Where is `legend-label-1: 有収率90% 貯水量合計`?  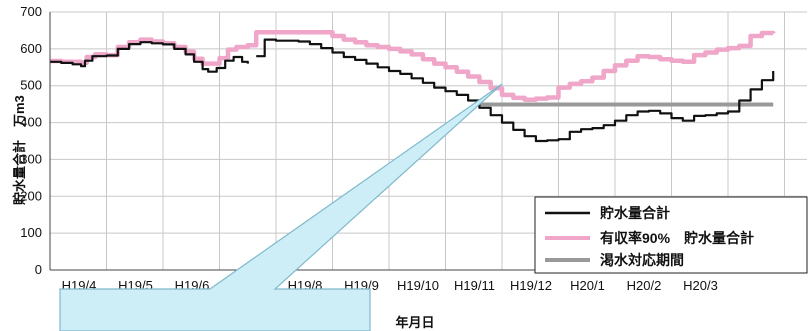 legend-label-1: 有収率90% 貯水量合計 is located at coordinates (677, 238).